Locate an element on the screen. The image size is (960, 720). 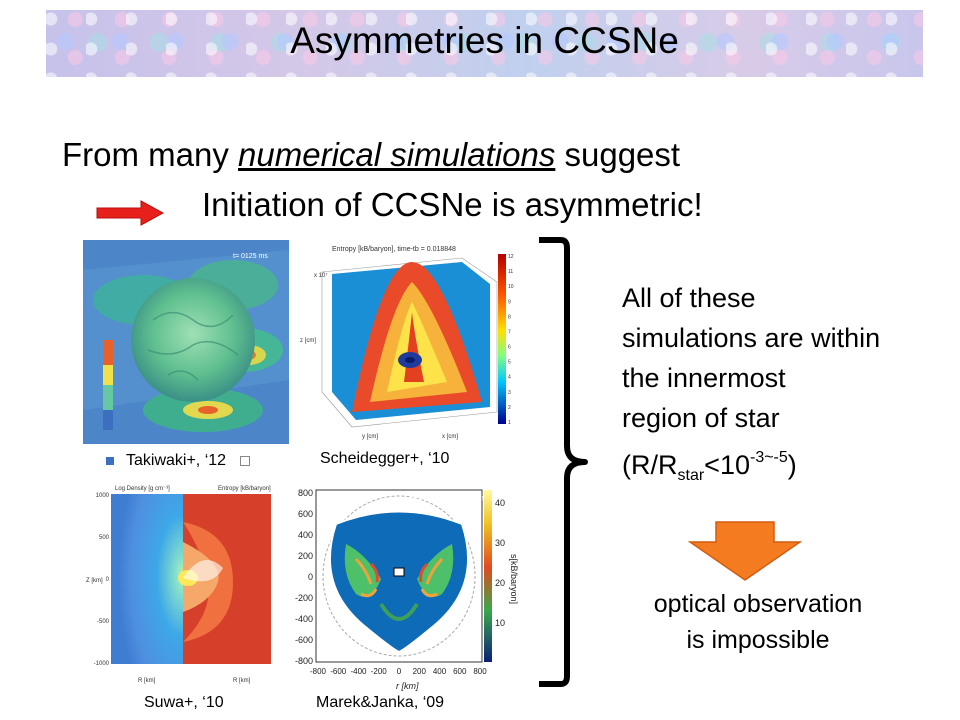
marek-colorbar-tick: 40 is located at coordinates (500, 503).